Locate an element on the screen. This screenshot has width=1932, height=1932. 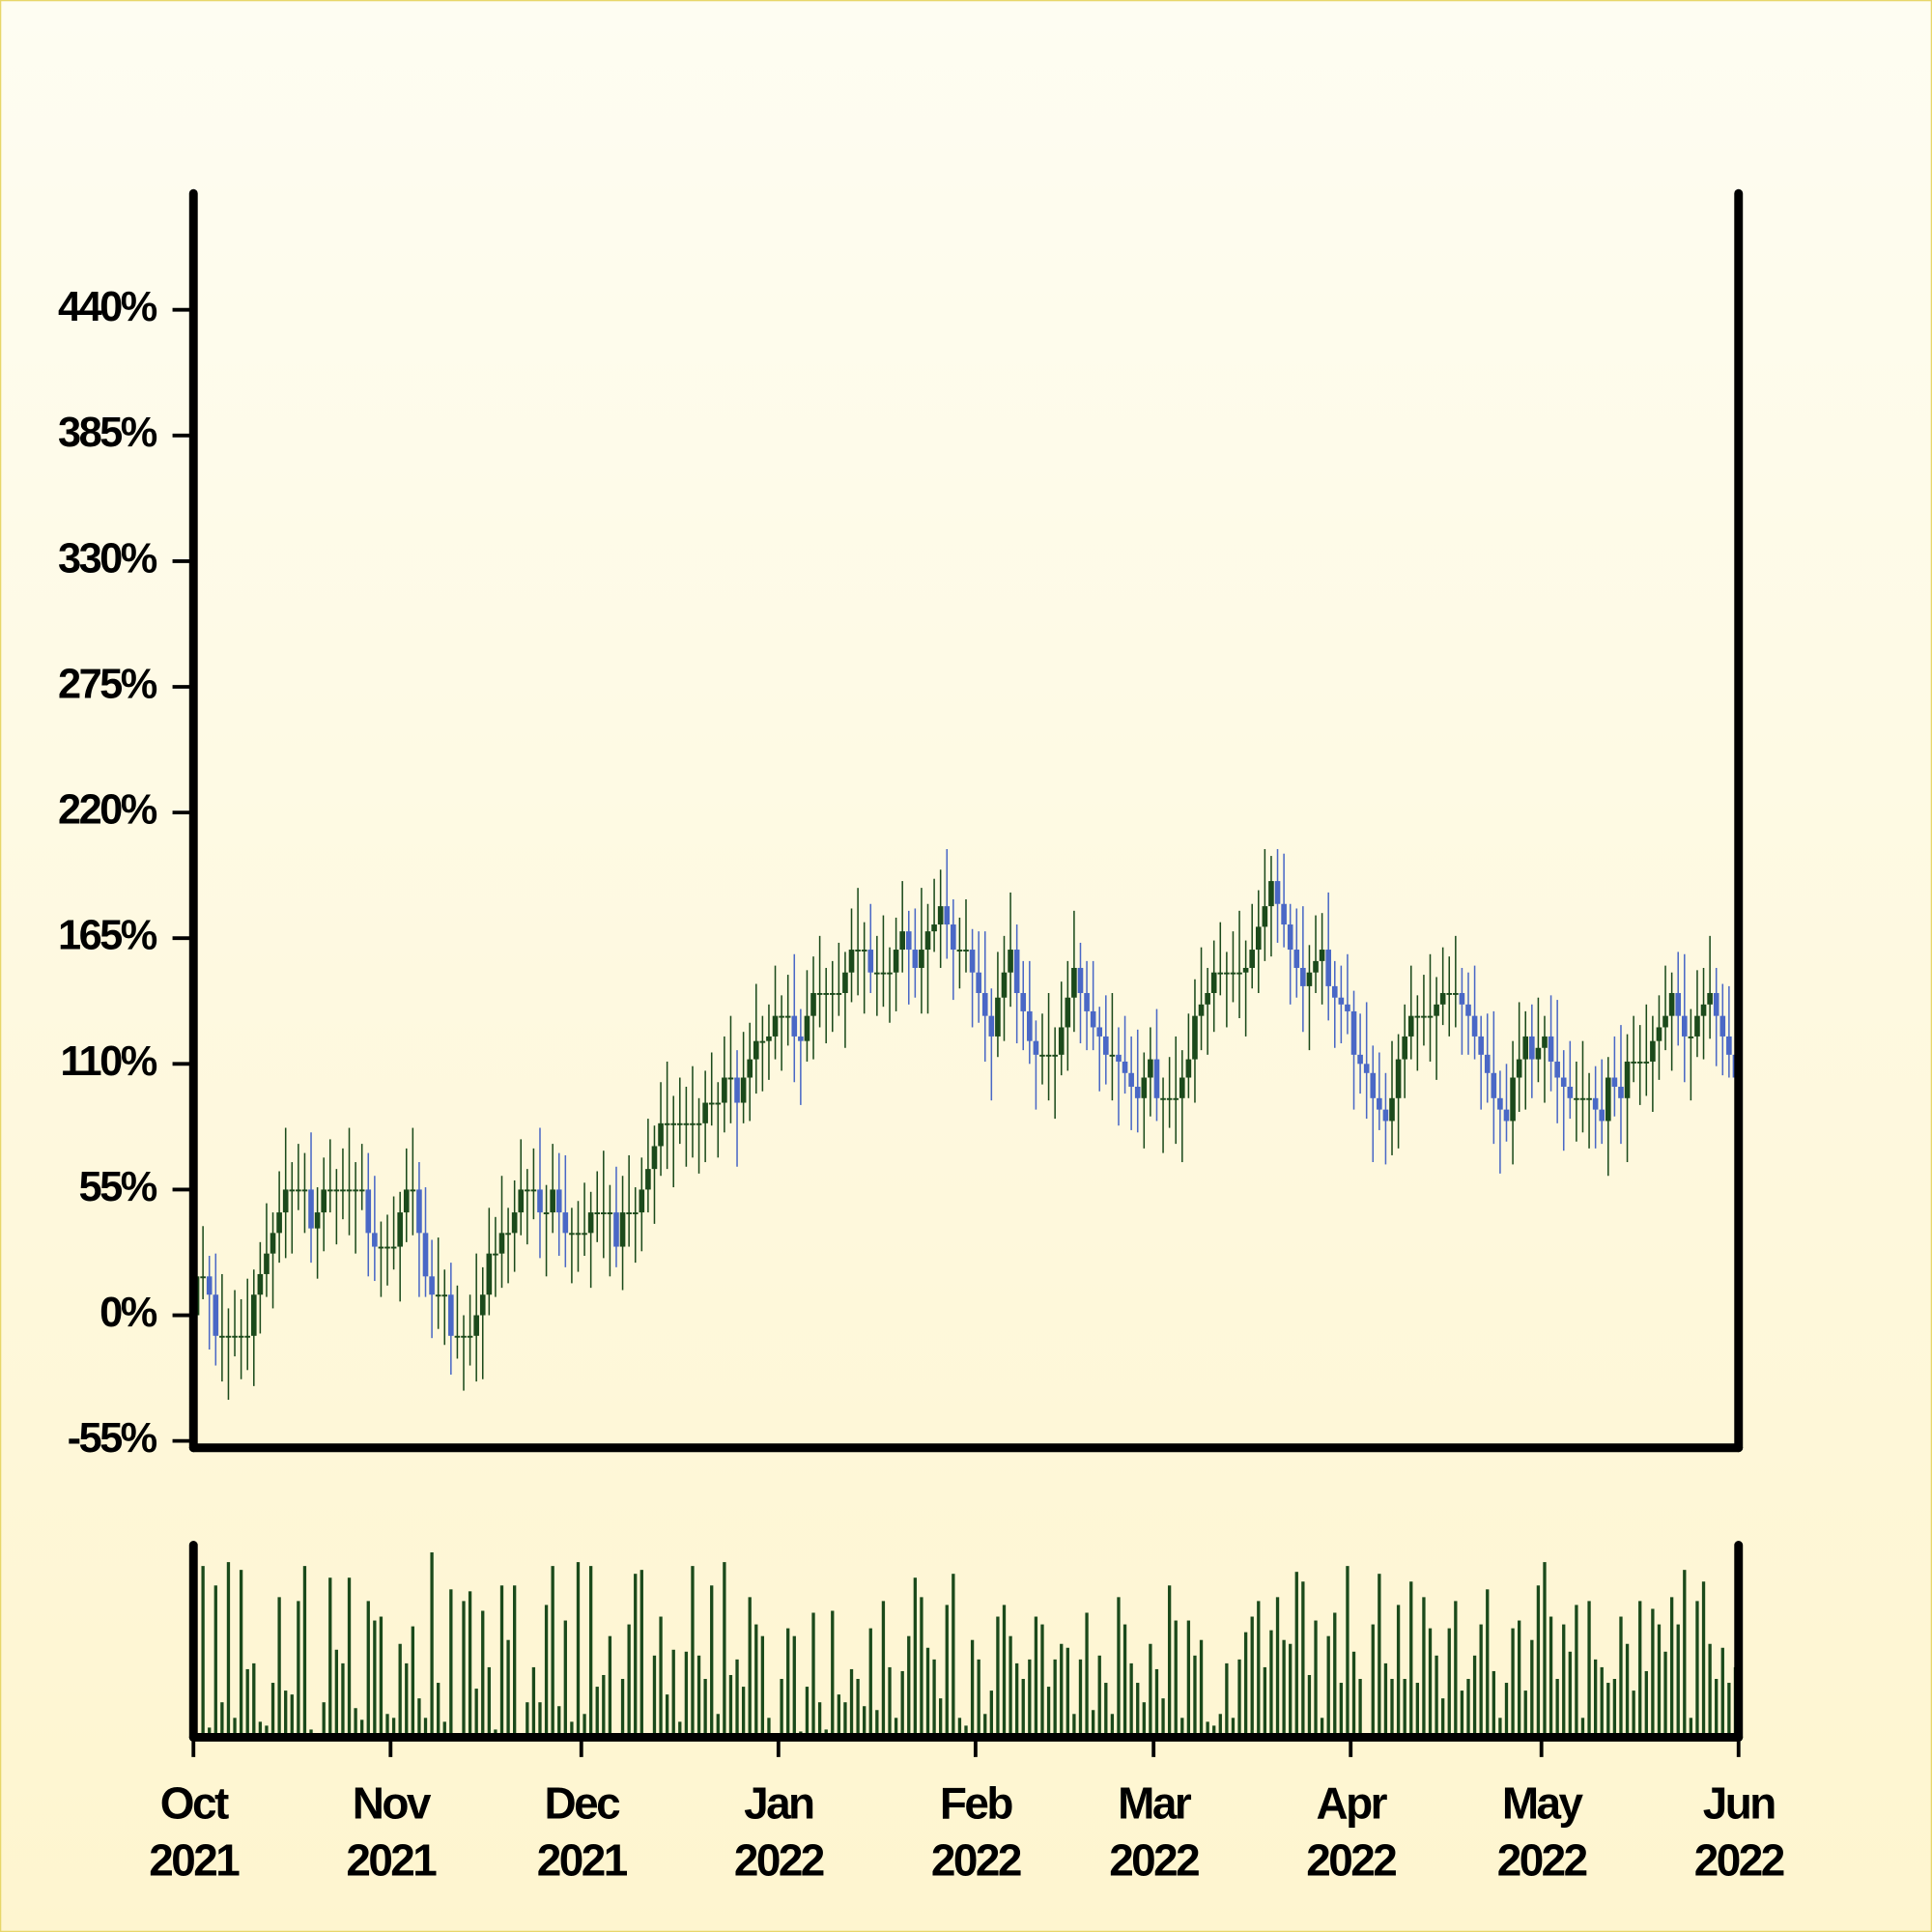
y-tick-label: 330% is located at coordinates (107, 558).